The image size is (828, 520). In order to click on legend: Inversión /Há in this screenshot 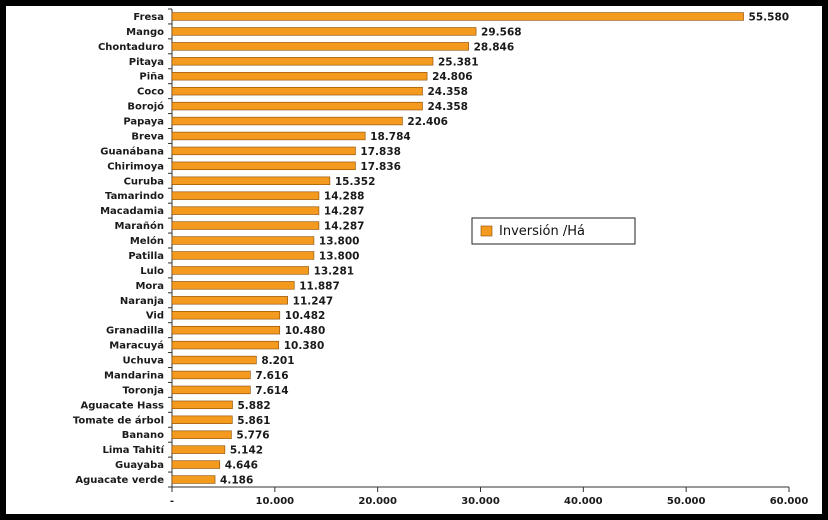, I will do `click(553, 231)`.